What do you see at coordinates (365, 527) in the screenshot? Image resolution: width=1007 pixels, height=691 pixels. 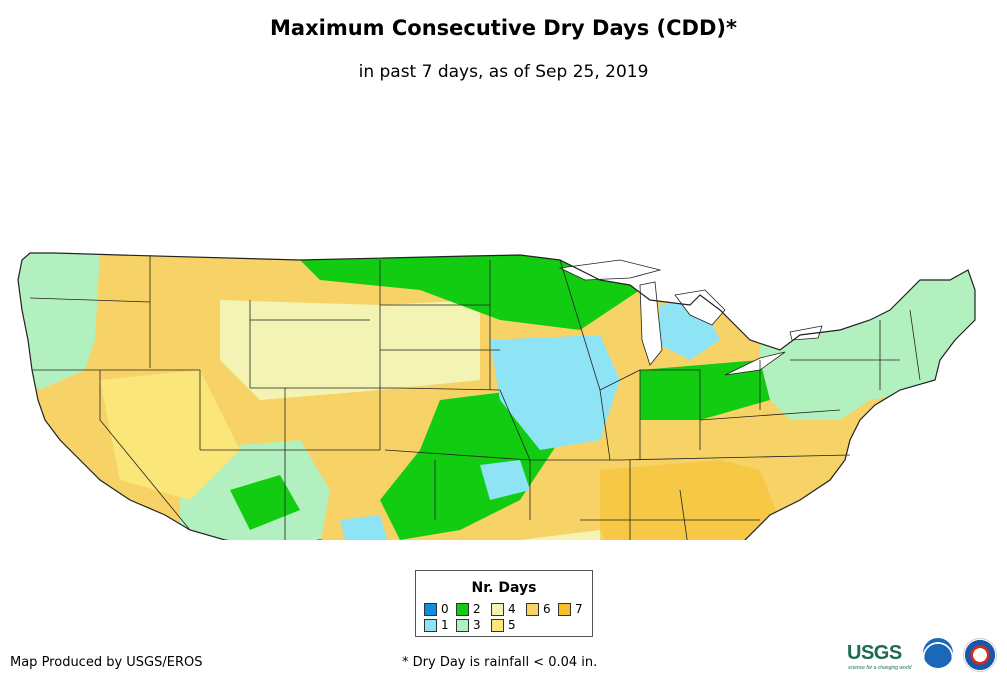 I see `cdd-1-west-texas` at bounding box center [365, 527].